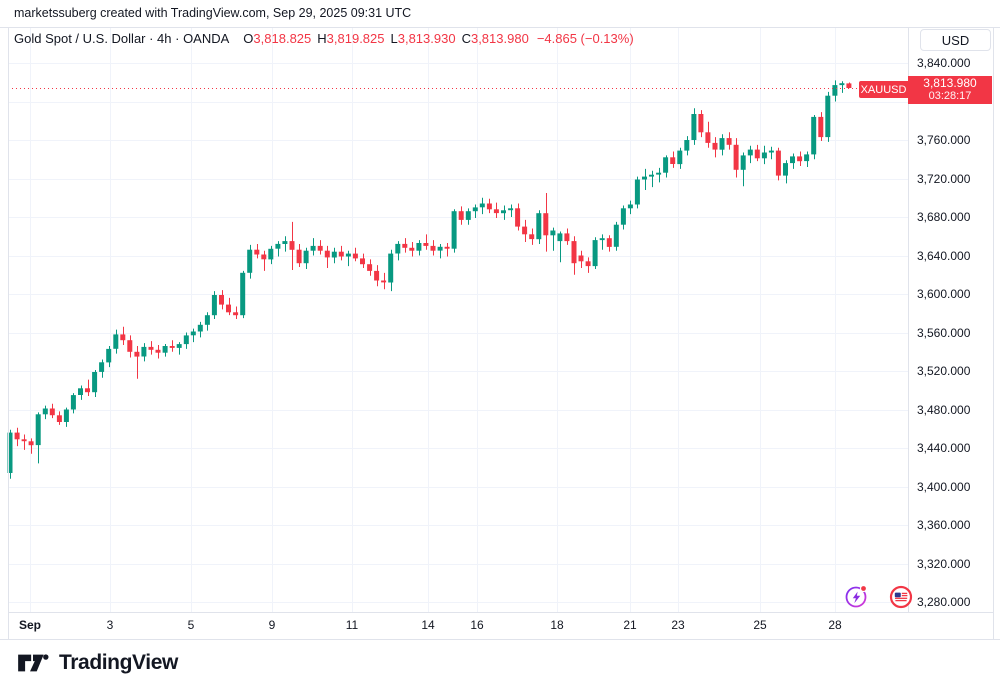 The height and width of the screenshot is (691, 1000). I want to click on flash-news-icon, so click(856, 596).